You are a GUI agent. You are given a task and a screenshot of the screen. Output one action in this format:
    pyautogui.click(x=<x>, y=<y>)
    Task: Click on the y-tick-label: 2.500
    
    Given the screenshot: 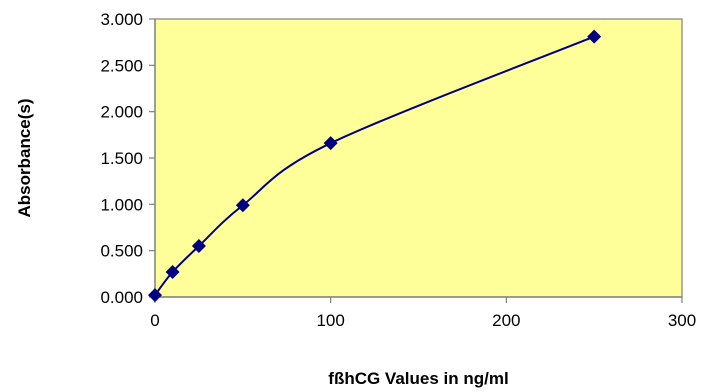 What is the action you would take?
    pyautogui.click(x=121, y=65)
    